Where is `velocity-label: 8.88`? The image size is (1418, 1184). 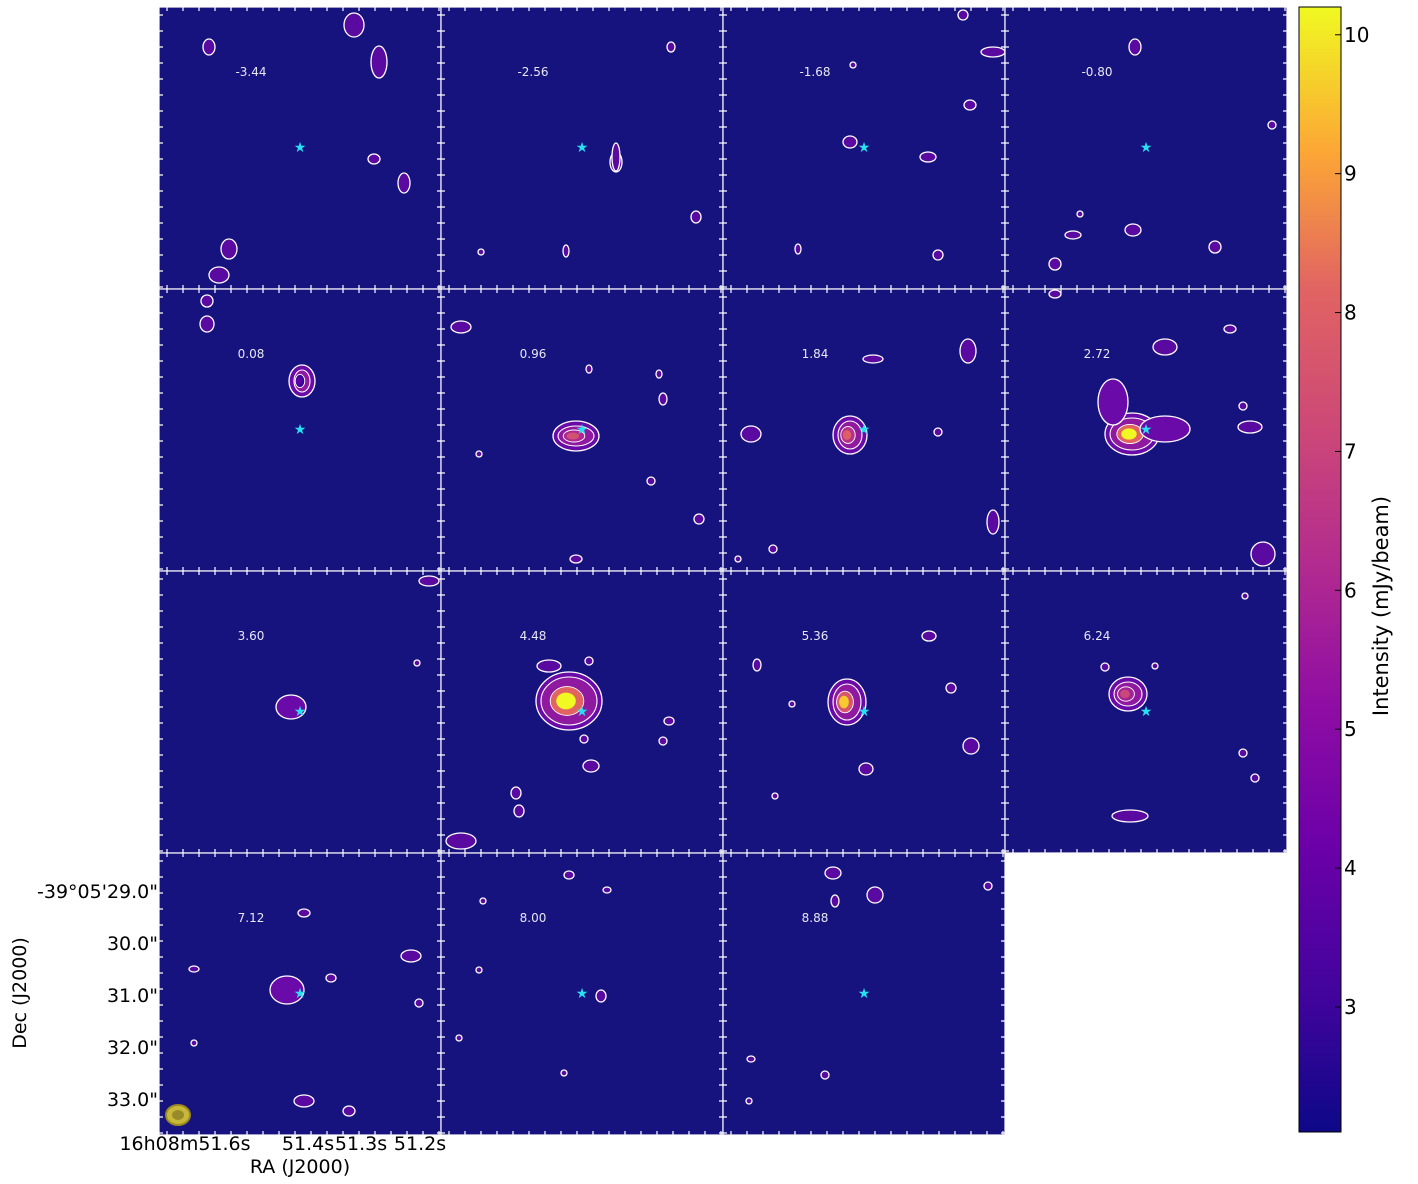 velocity-label: 8.88 is located at coordinates (815, 918).